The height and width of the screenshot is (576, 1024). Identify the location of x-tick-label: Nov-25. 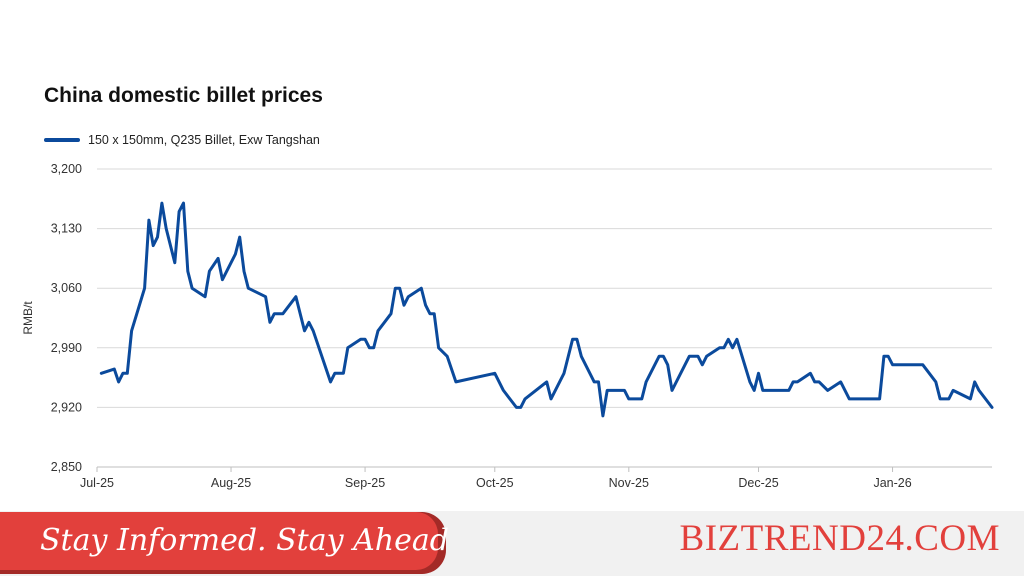
(629, 483).